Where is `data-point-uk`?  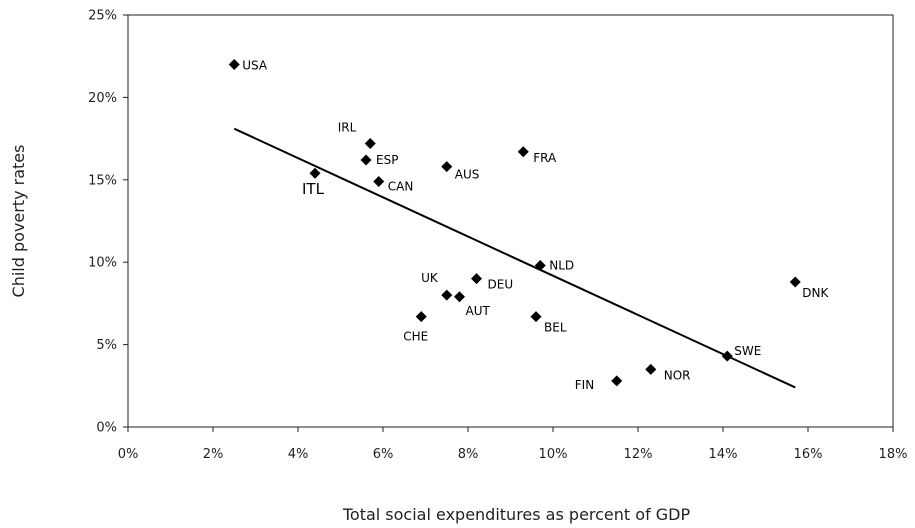
data-point-uk is located at coordinates (447, 295).